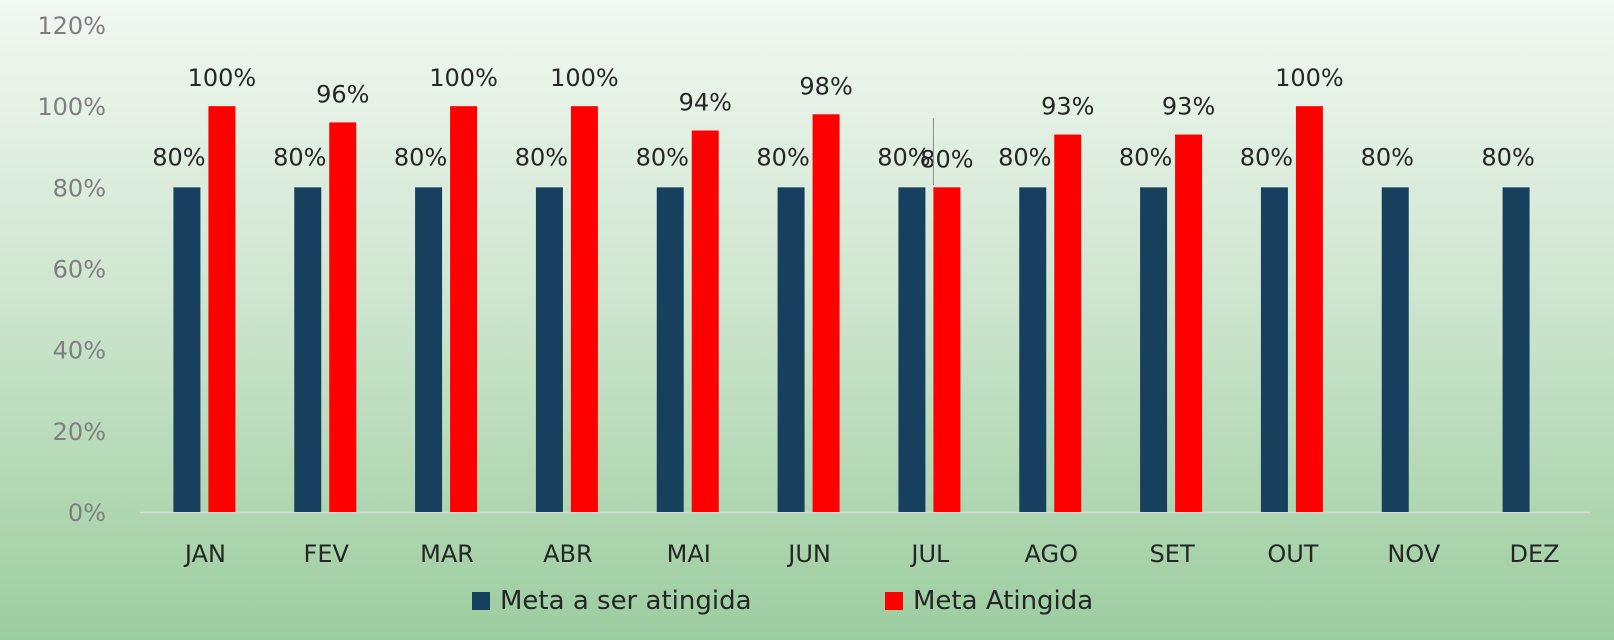 Image resolution: width=1614 pixels, height=640 pixels. I want to click on legend-label: Meta a ser atingida, so click(626, 601).